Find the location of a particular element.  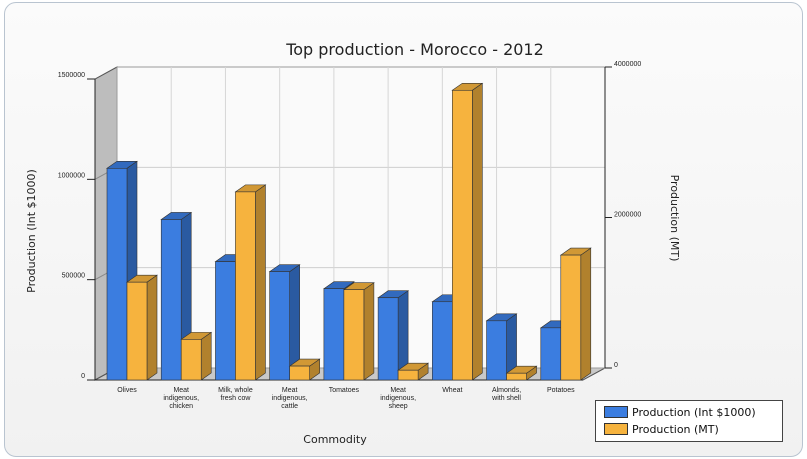

y2-axis-title: Production (MT) is located at coordinates (674, 218).